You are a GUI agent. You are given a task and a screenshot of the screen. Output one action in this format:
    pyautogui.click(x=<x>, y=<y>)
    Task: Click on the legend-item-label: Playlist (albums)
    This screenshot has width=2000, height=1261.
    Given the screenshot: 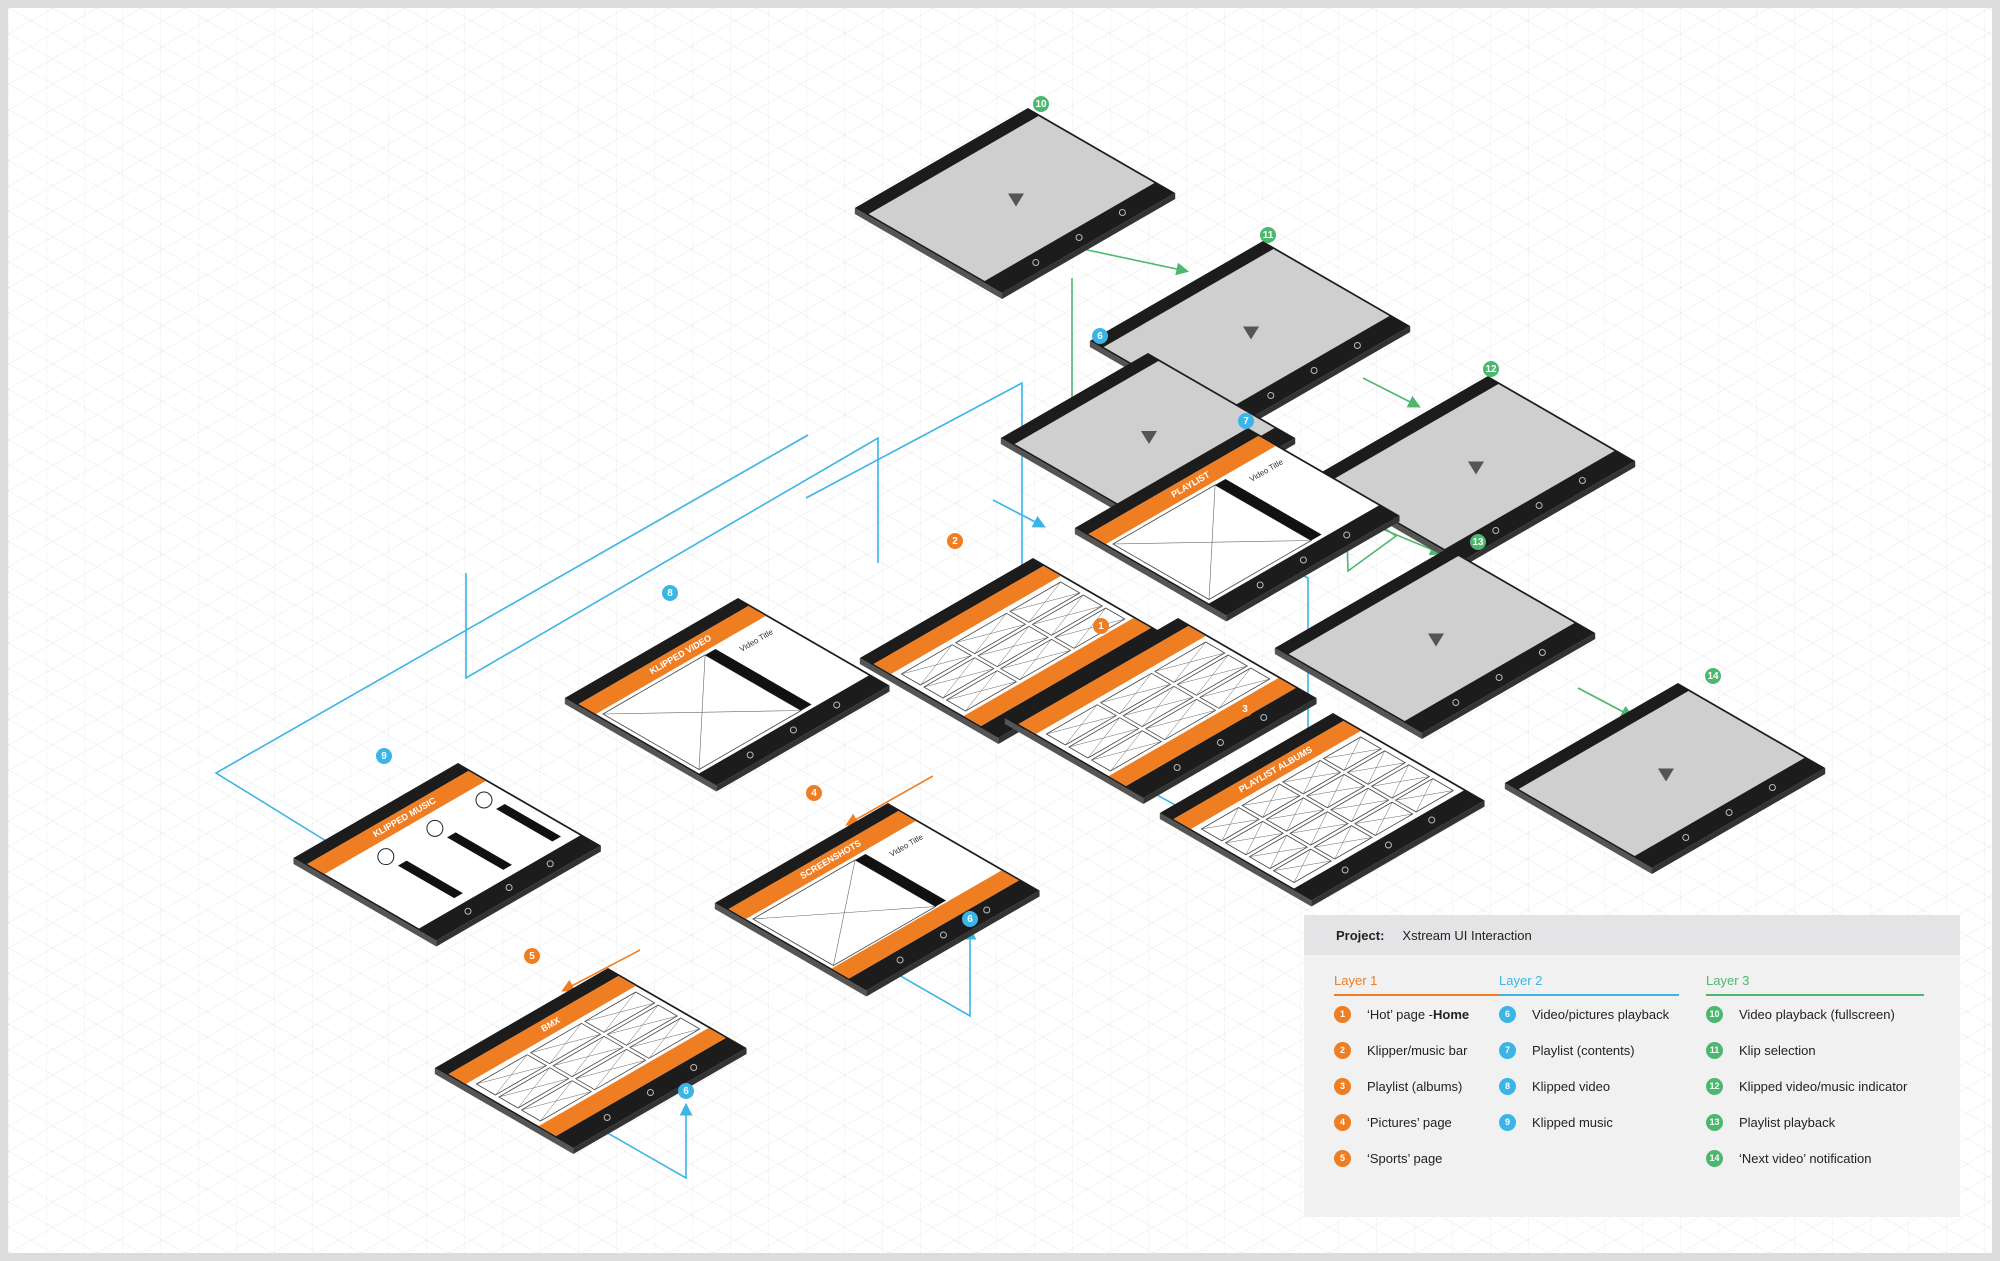 What is the action you would take?
    pyautogui.click(x=1415, y=1086)
    